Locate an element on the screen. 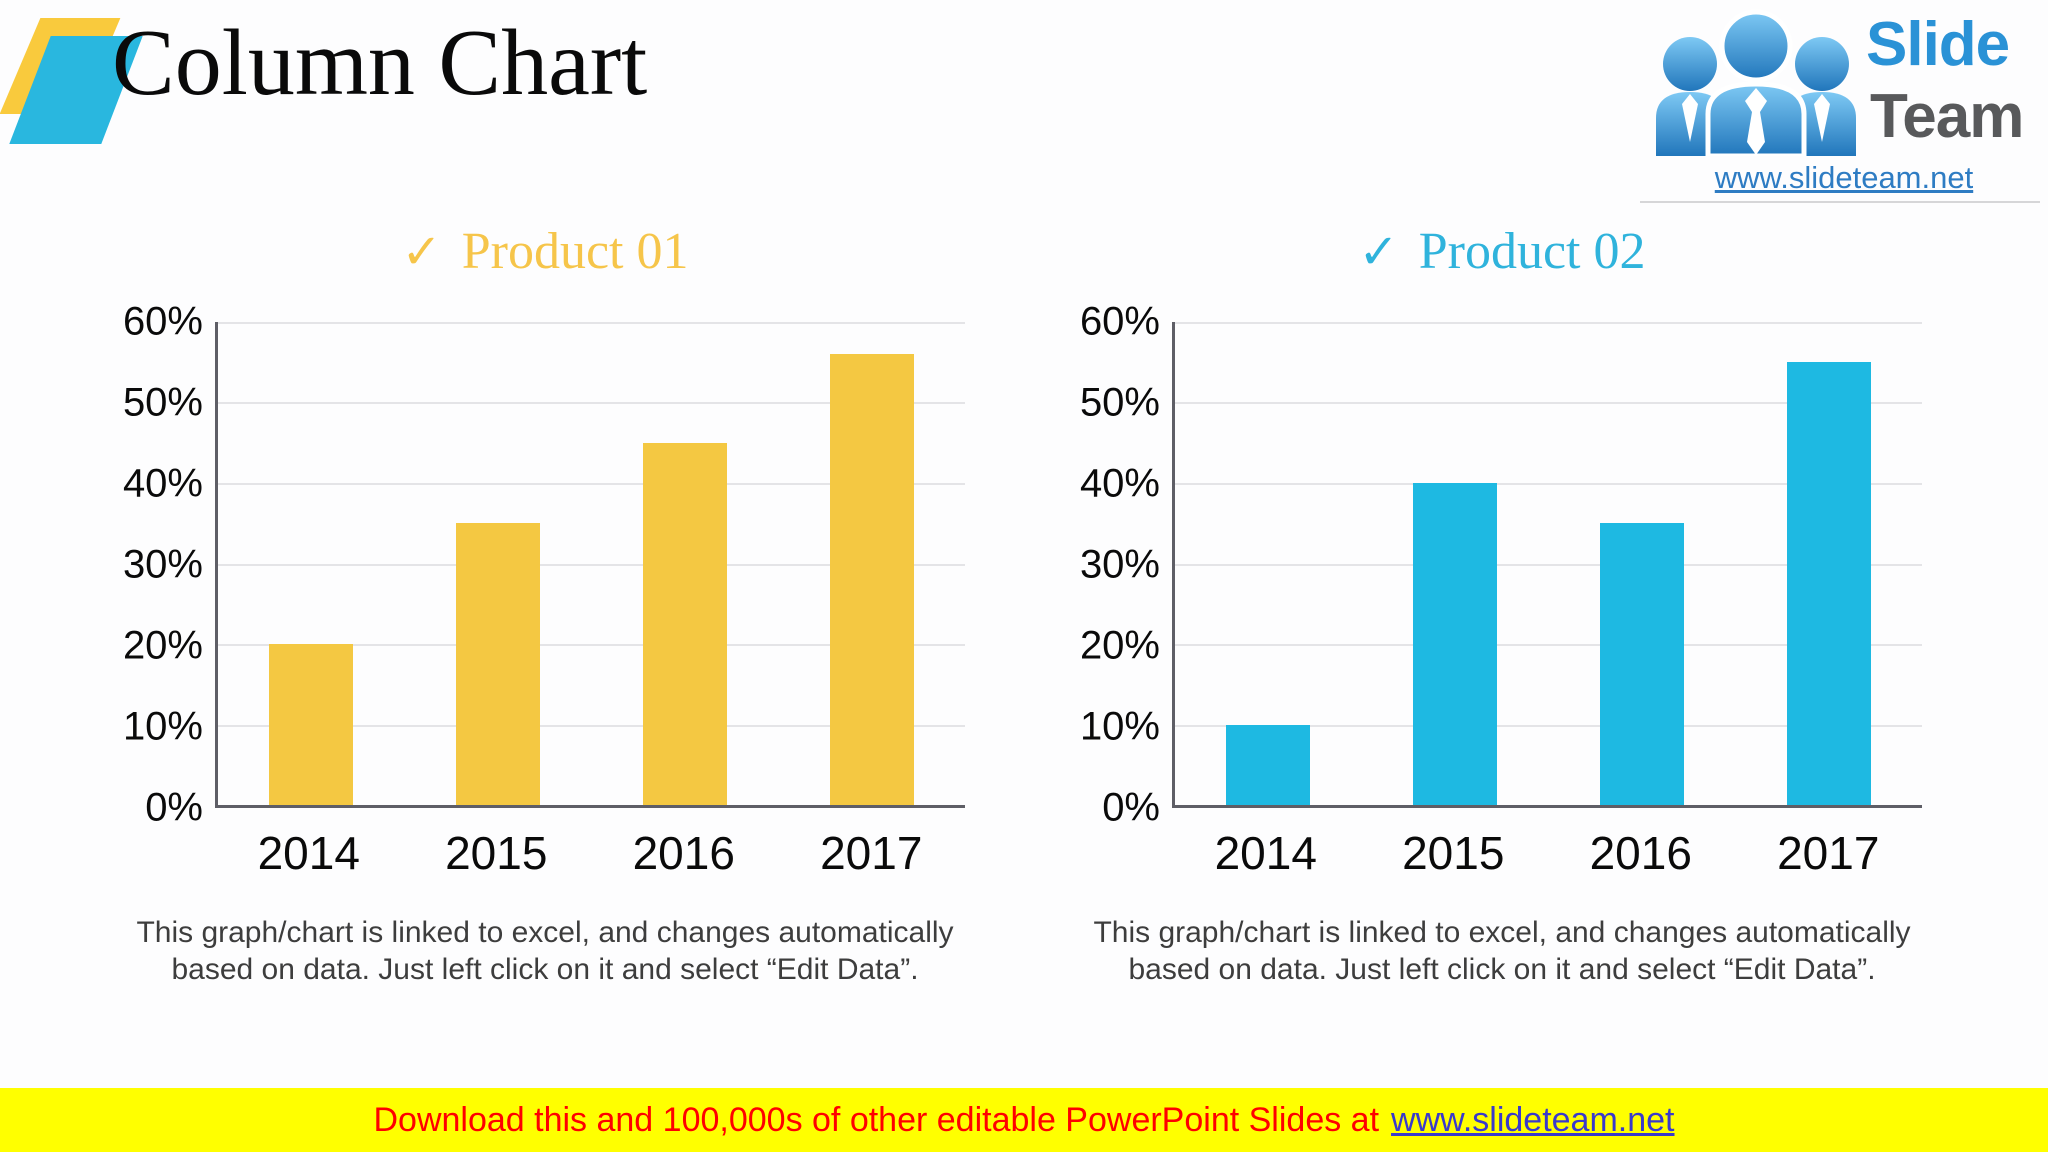 The width and height of the screenshot is (2048, 1152). chart-title-text: Product 02 is located at coordinates (1532, 251).